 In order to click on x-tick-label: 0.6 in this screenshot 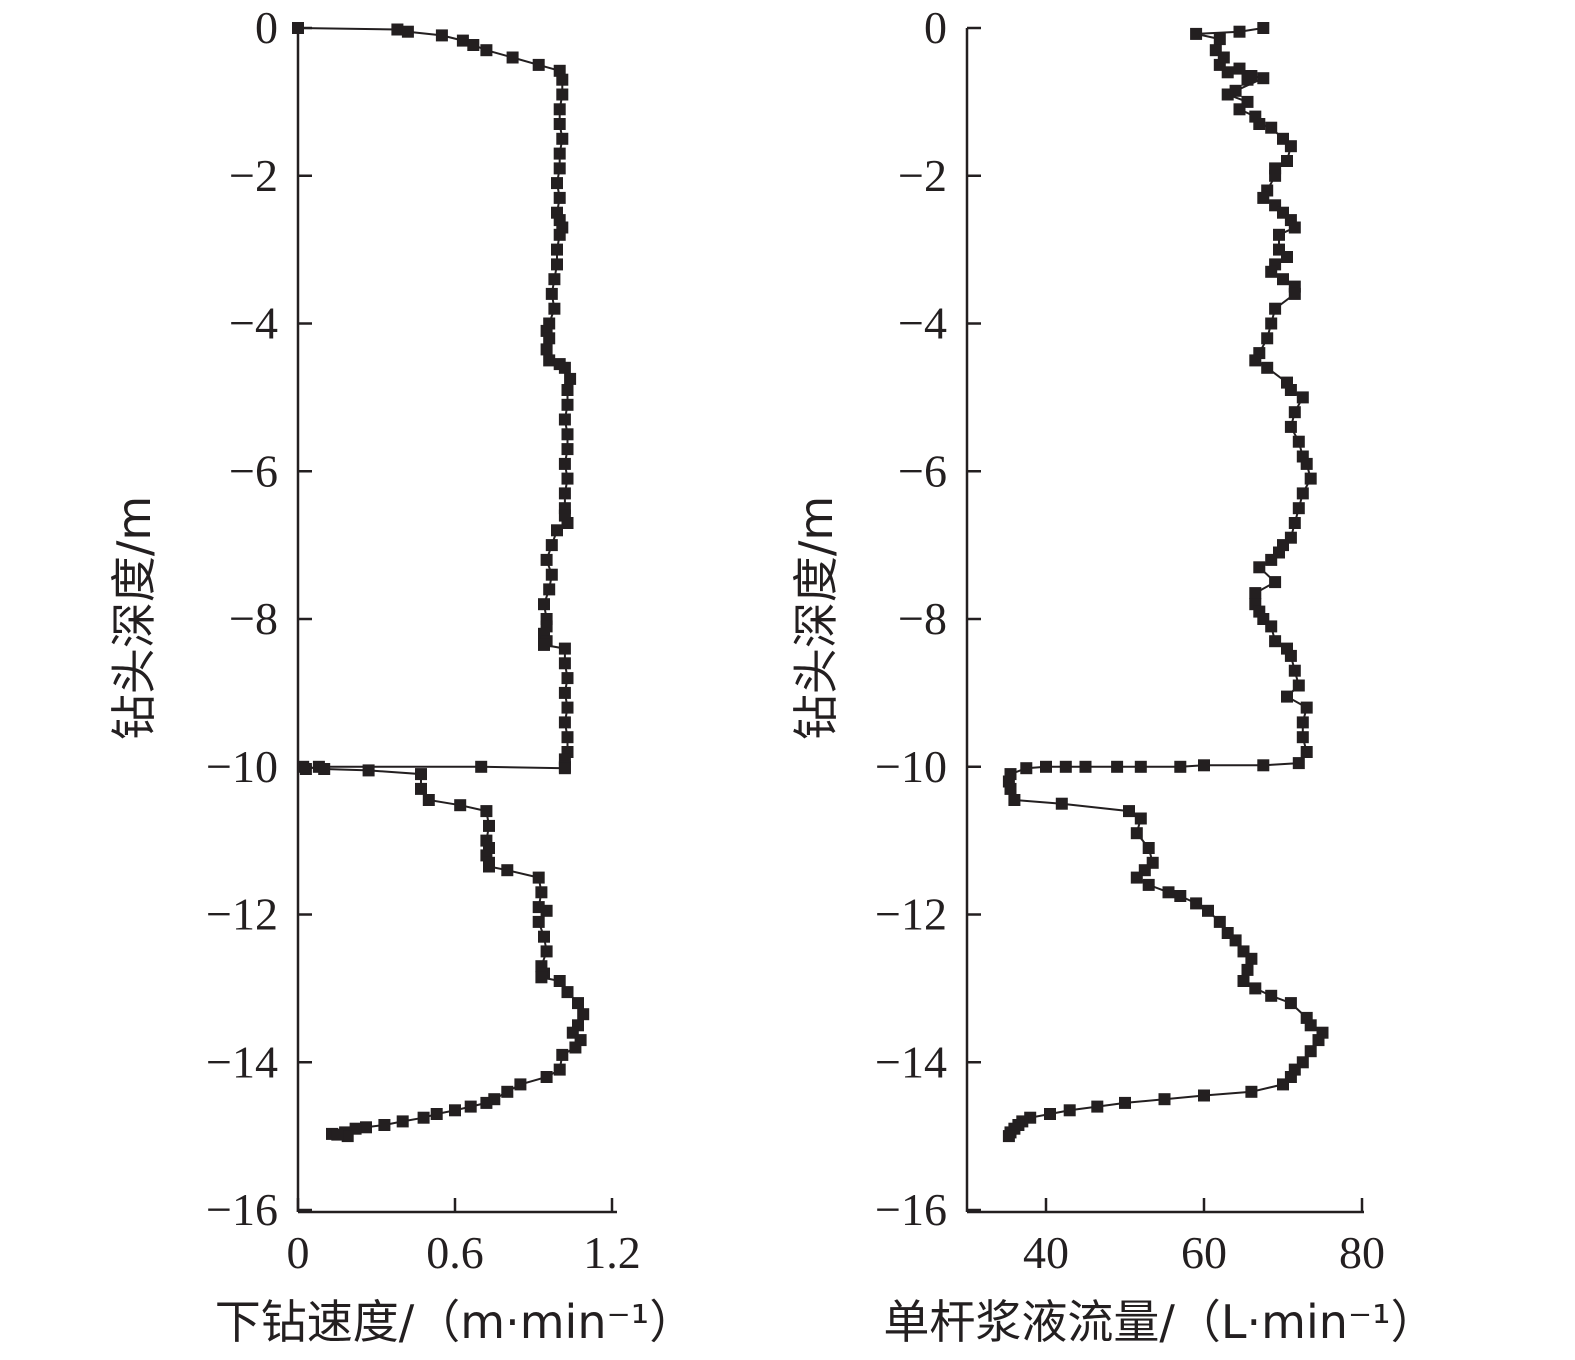, I will do `click(455, 1252)`.